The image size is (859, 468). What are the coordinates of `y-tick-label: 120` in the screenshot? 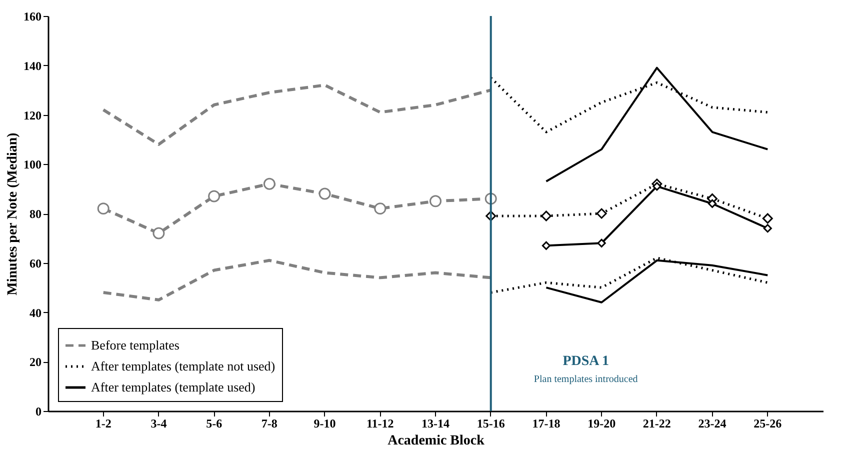 It's located at (33, 115).